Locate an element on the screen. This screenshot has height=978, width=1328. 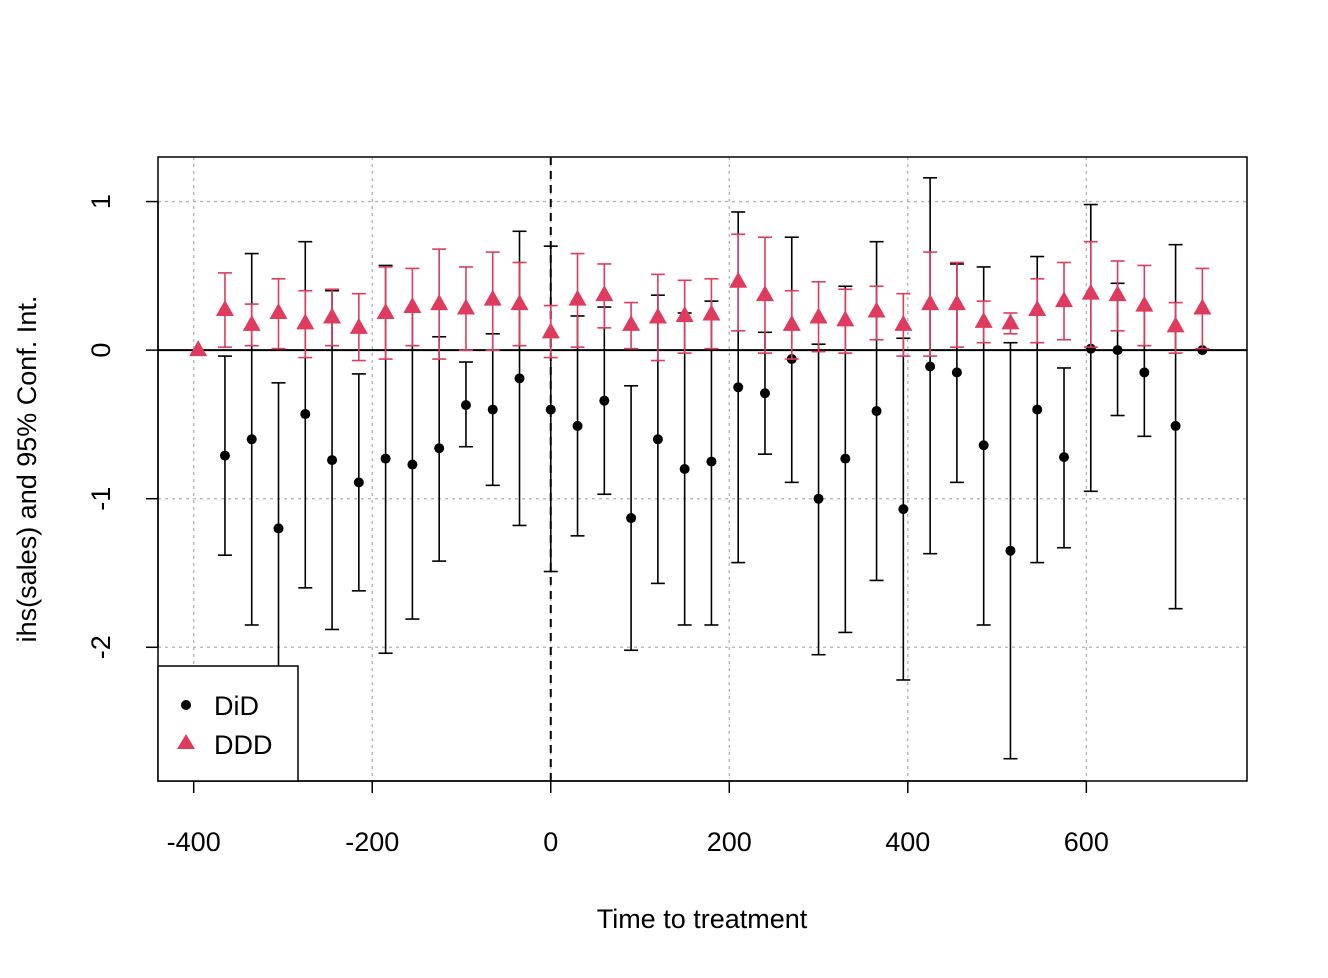
legend-ddd-label: DDD is located at coordinates (243, 745).